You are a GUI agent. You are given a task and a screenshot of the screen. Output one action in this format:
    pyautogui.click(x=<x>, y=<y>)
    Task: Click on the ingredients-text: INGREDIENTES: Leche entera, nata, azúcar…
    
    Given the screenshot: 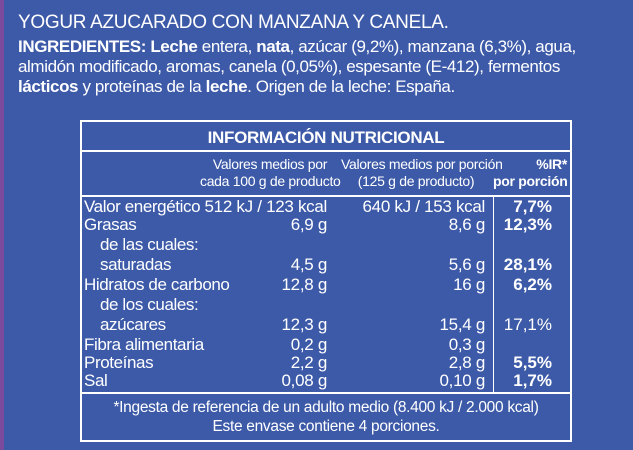 What is the action you would take?
    pyautogui.click(x=320, y=67)
    